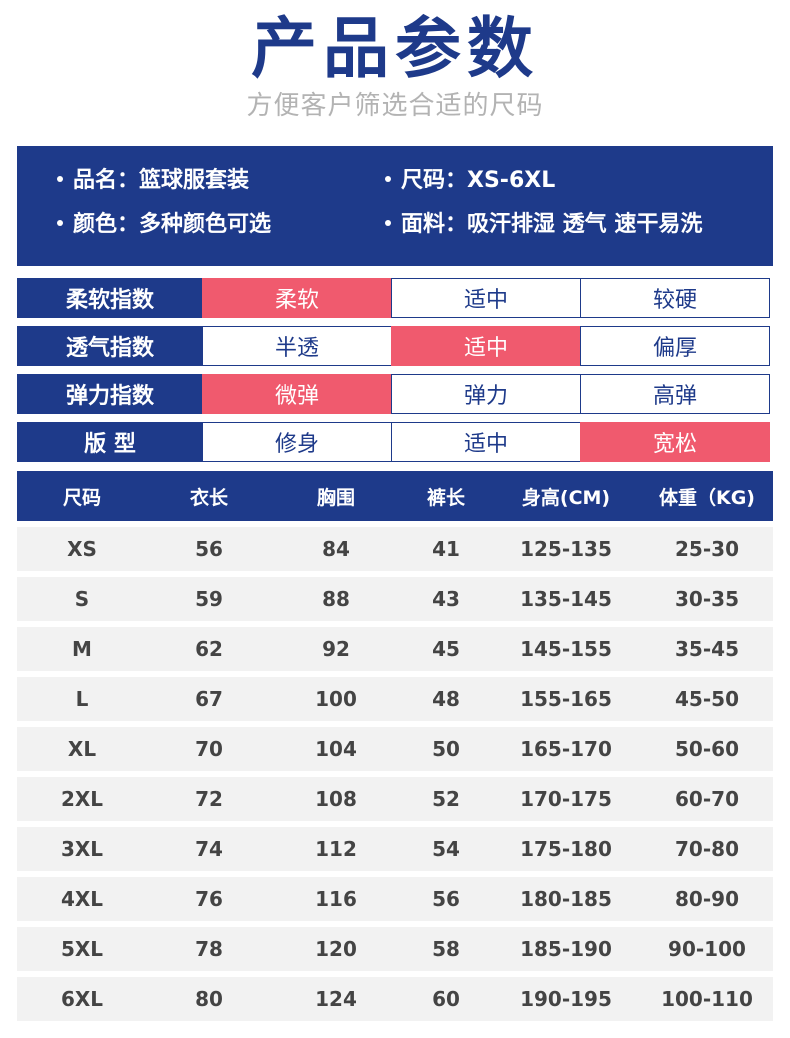 The width and height of the screenshot is (790, 1038). What do you see at coordinates (82, 649) in the screenshot?
I see `table-cell: M` at bounding box center [82, 649].